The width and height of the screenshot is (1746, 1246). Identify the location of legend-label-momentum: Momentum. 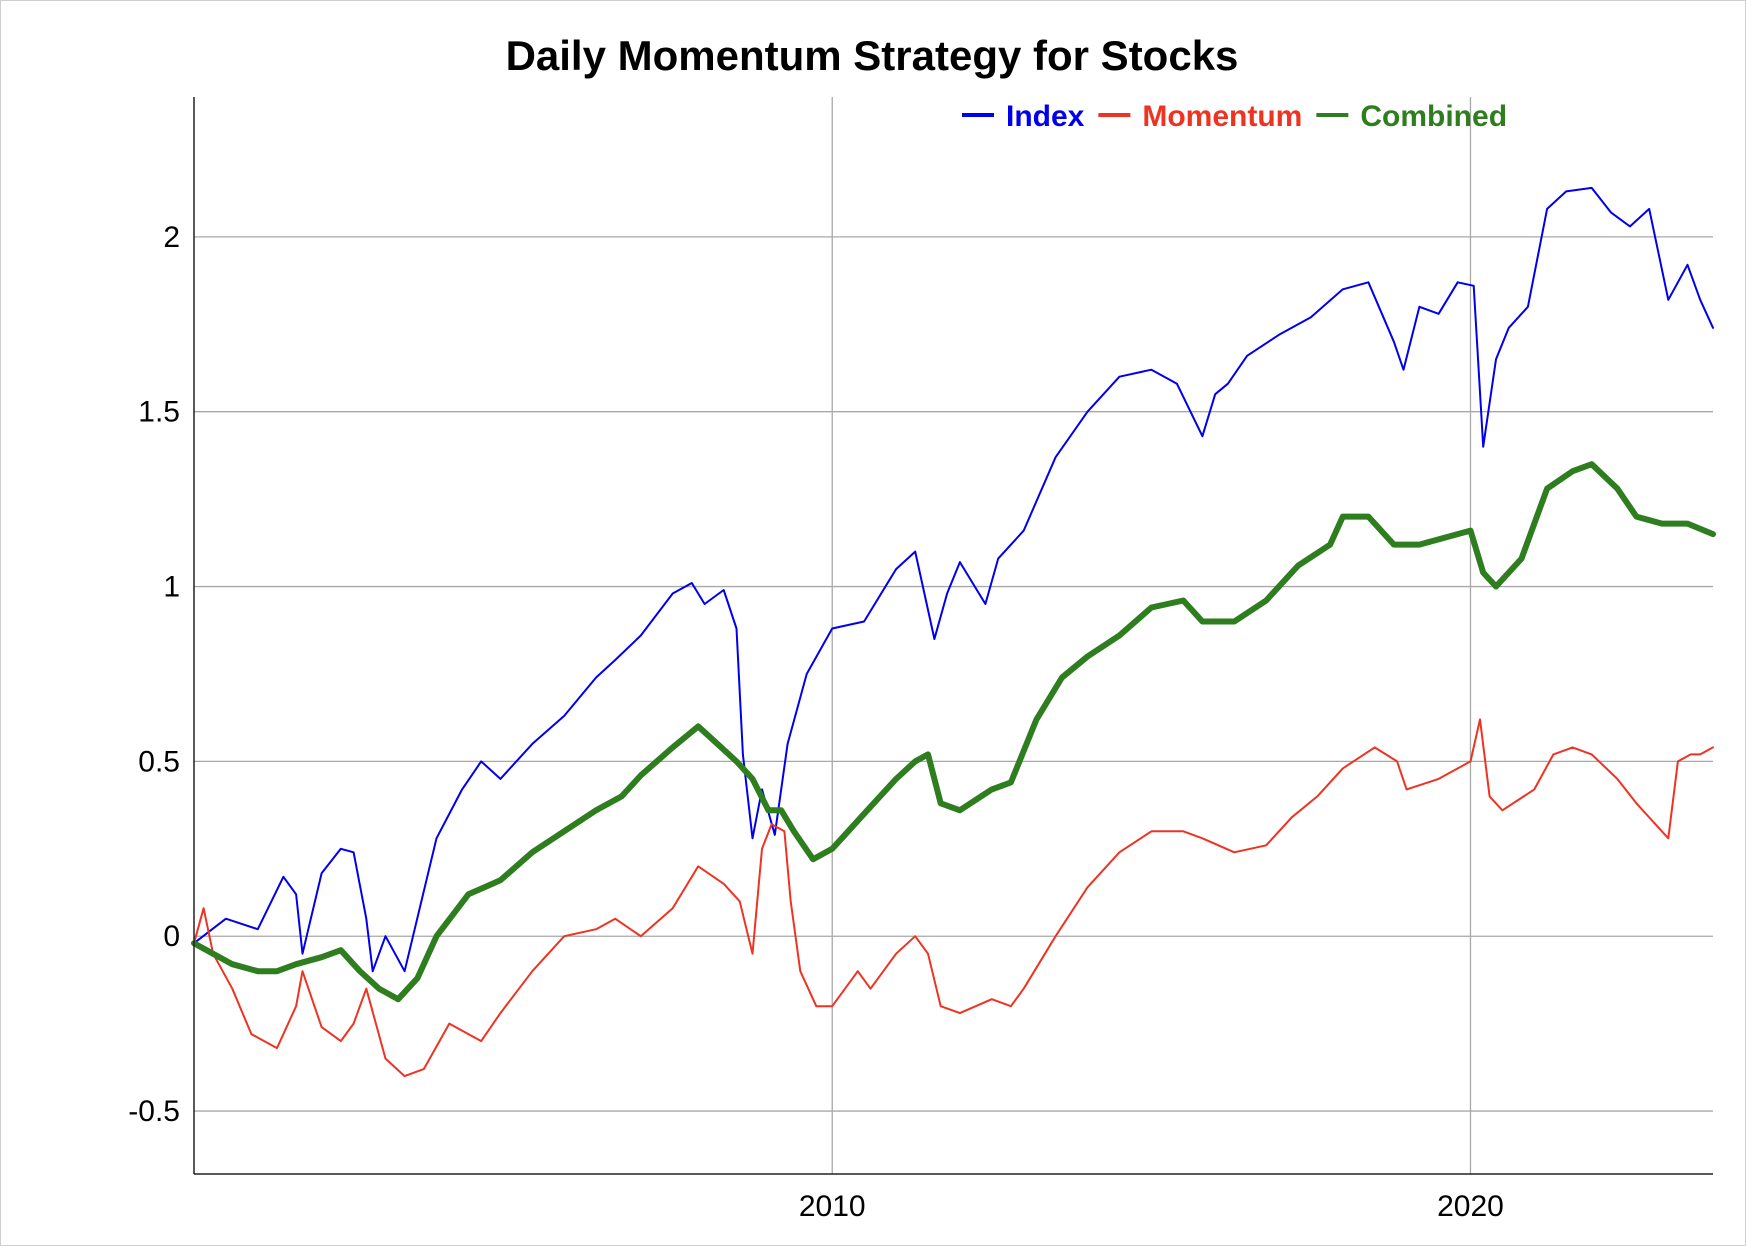
(1222, 116).